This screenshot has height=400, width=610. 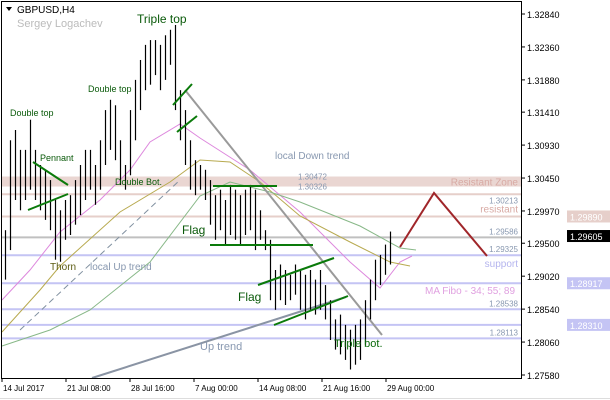 I want to click on y-tick-label: 1.31880, so click(x=543, y=81).